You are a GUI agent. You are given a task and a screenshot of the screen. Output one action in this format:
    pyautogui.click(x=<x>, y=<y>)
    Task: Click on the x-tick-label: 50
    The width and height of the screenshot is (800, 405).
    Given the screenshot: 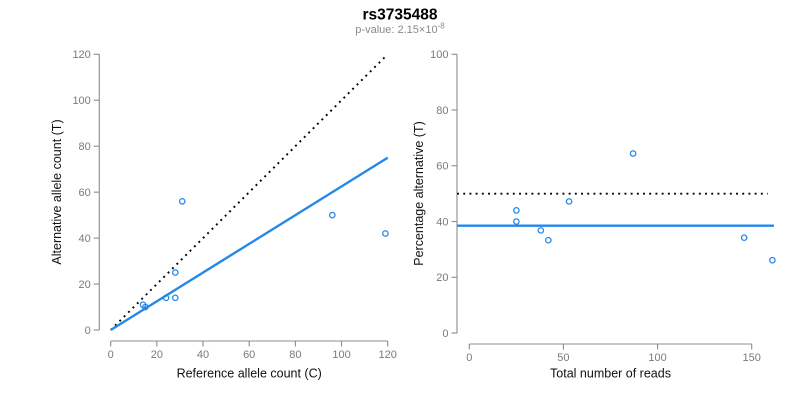 What is the action you would take?
    pyautogui.click(x=563, y=358)
    